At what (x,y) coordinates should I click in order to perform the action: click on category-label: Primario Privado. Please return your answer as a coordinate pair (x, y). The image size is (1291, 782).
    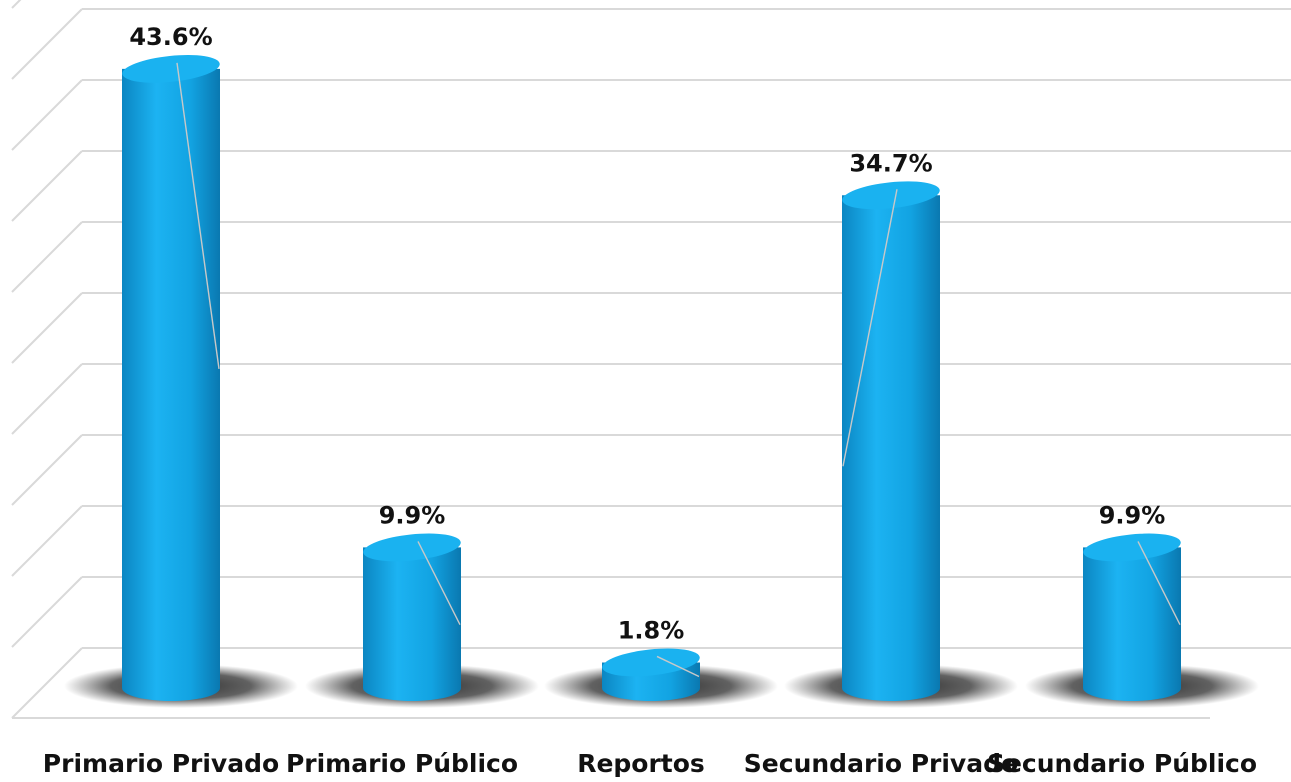
    Looking at the image, I should click on (161, 763).